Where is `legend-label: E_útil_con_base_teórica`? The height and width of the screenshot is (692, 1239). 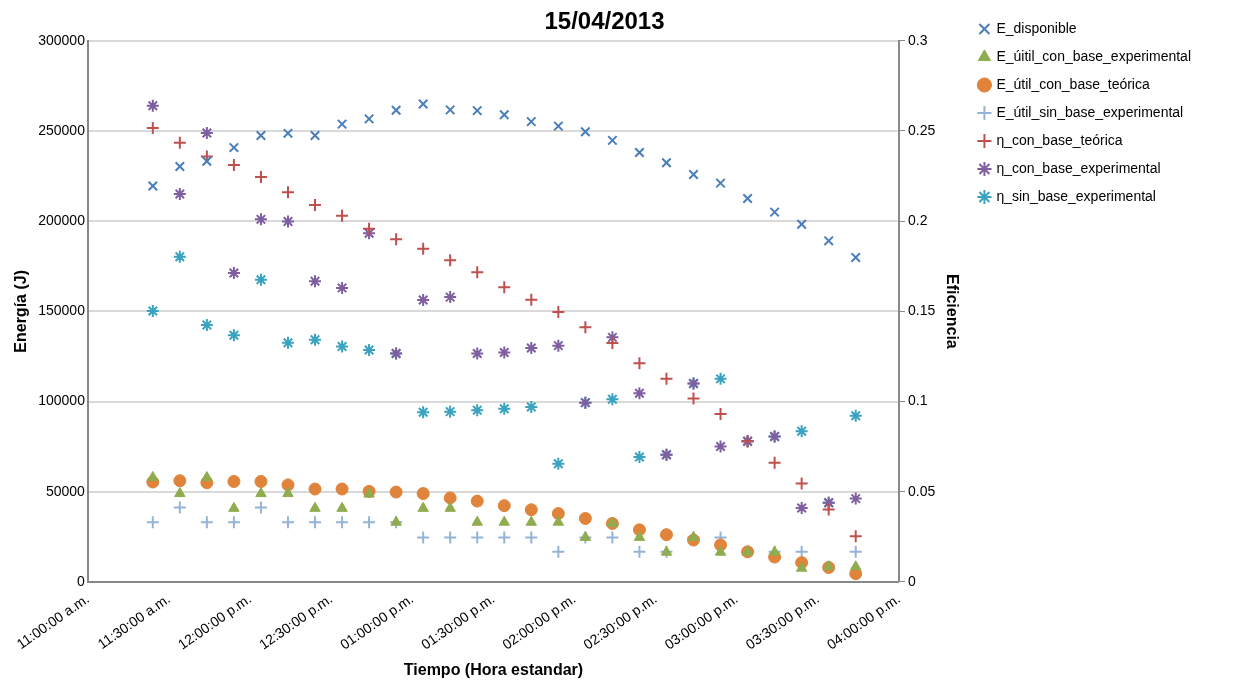 legend-label: E_útil_con_base_teórica is located at coordinates (1073, 83).